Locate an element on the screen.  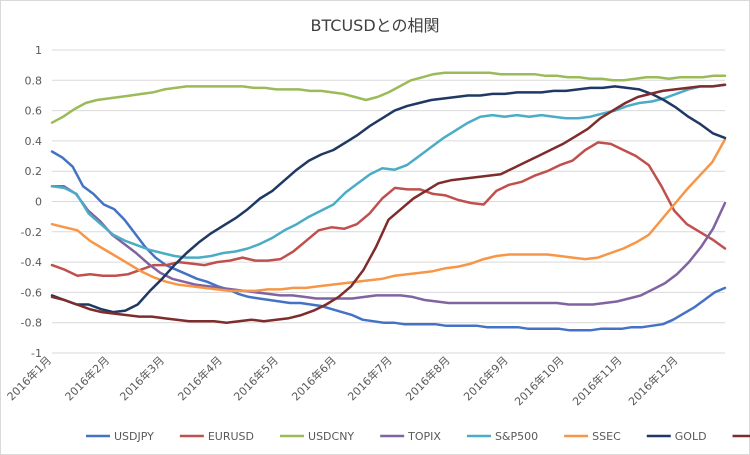
y-tick-label: -1 is located at coordinates (36, 353).